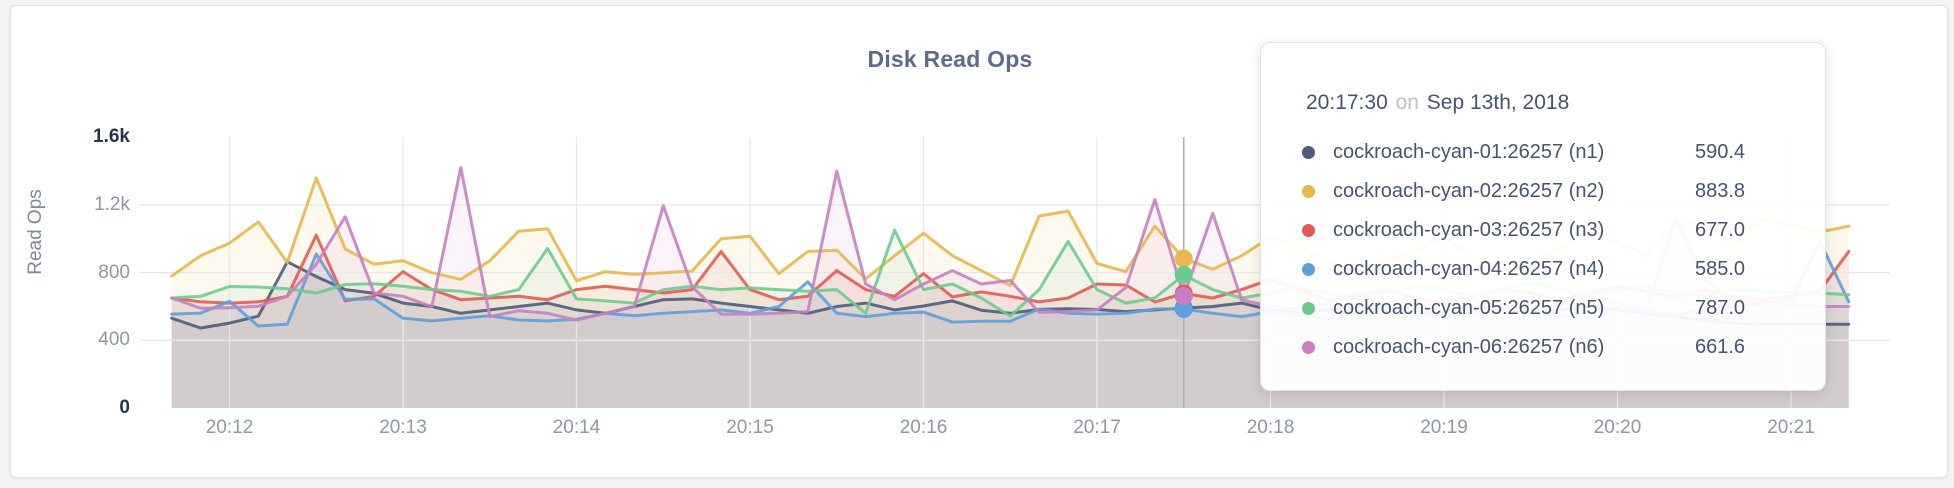  I want to click on y-tick-1.6k: 1.6k, so click(111, 137).